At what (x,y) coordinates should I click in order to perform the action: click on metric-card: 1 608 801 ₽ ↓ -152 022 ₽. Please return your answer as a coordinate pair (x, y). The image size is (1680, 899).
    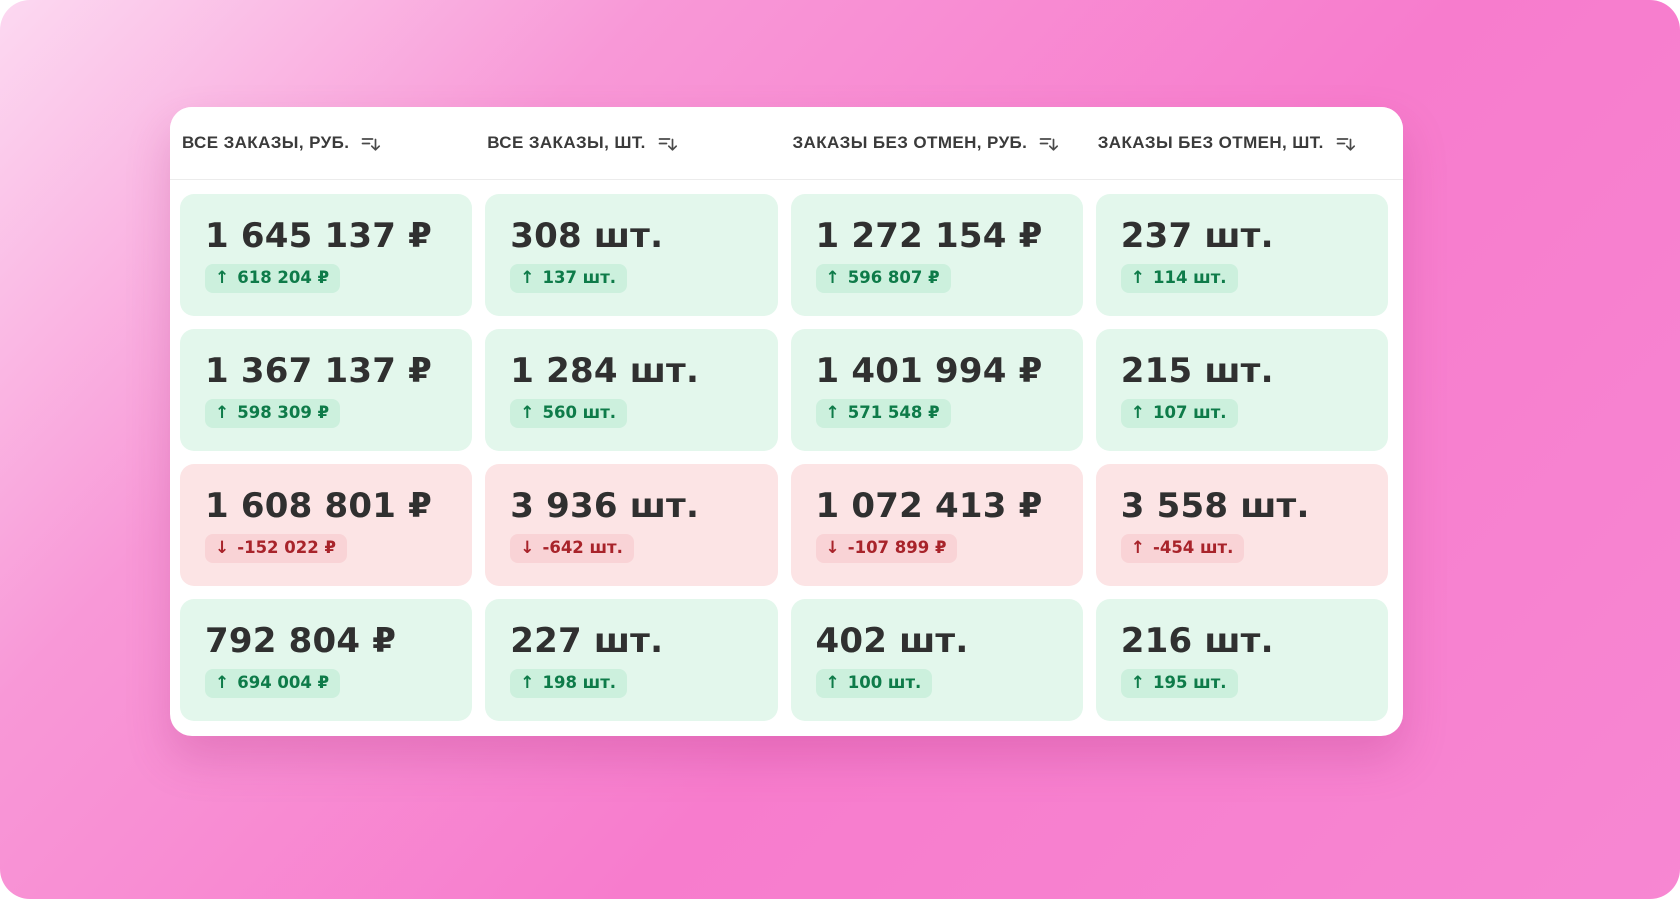
    Looking at the image, I should click on (326, 525).